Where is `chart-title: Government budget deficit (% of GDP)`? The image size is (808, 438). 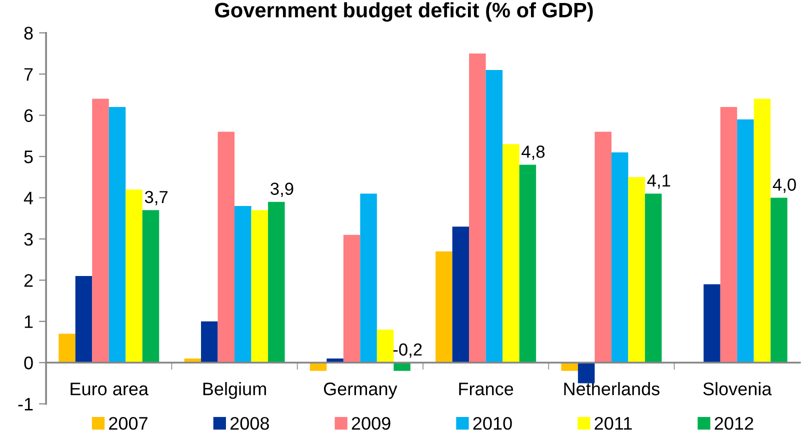 chart-title: Government budget deficit (% of GDP) is located at coordinates (404, 12).